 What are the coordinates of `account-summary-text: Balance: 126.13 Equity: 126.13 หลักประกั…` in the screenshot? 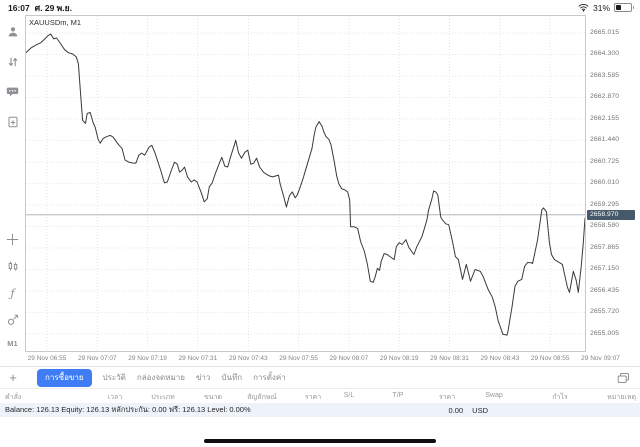 It's located at (128, 409).